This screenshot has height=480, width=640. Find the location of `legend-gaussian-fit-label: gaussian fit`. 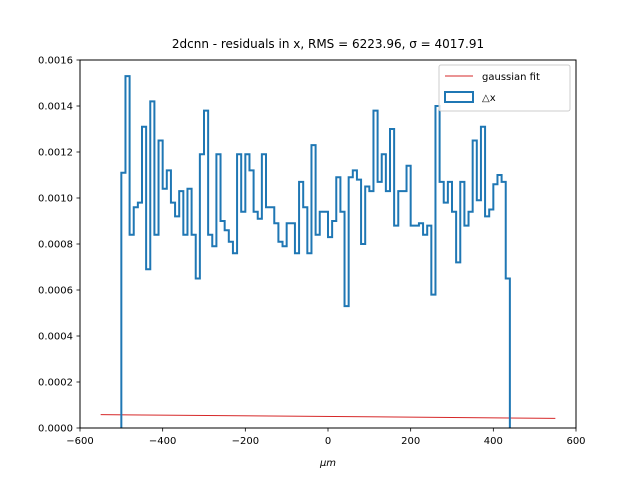

legend-gaussian-fit-label: gaussian fit is located at coordinates (511, 77).